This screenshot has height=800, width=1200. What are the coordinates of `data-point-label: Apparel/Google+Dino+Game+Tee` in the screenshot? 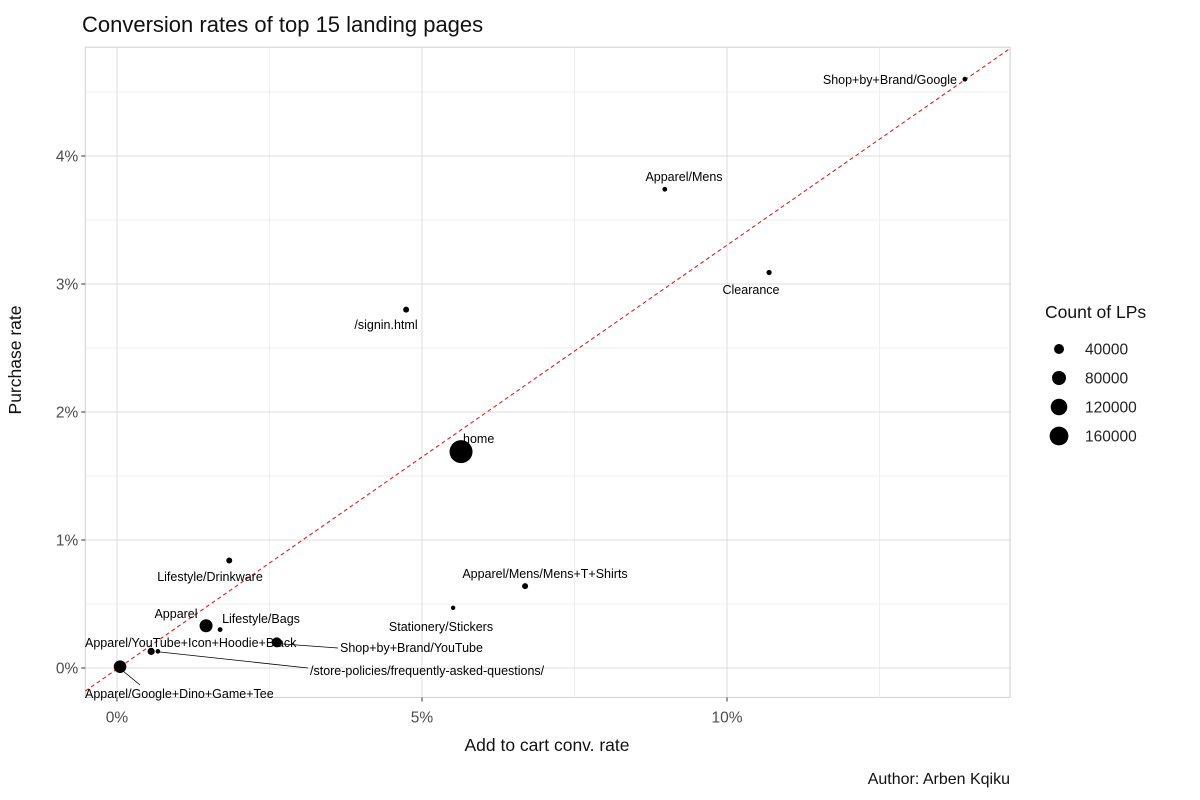 It's located at (179, 694).